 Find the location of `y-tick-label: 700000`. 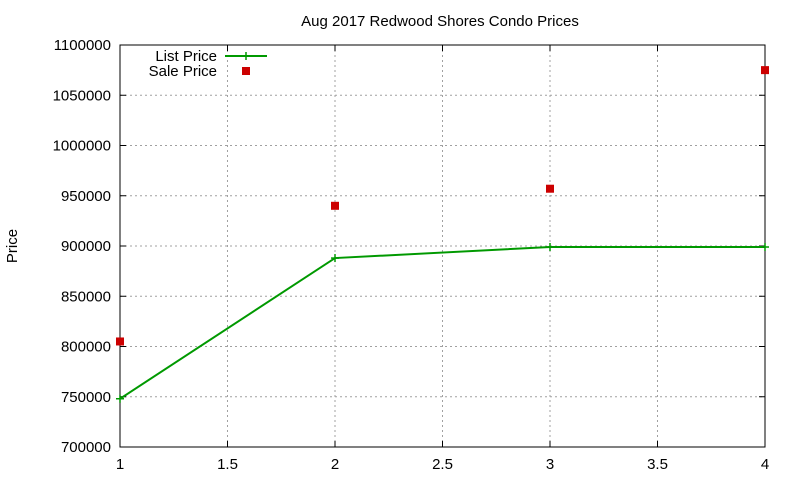

y-tick-label: 700000 is located at coordinates (86, 447).